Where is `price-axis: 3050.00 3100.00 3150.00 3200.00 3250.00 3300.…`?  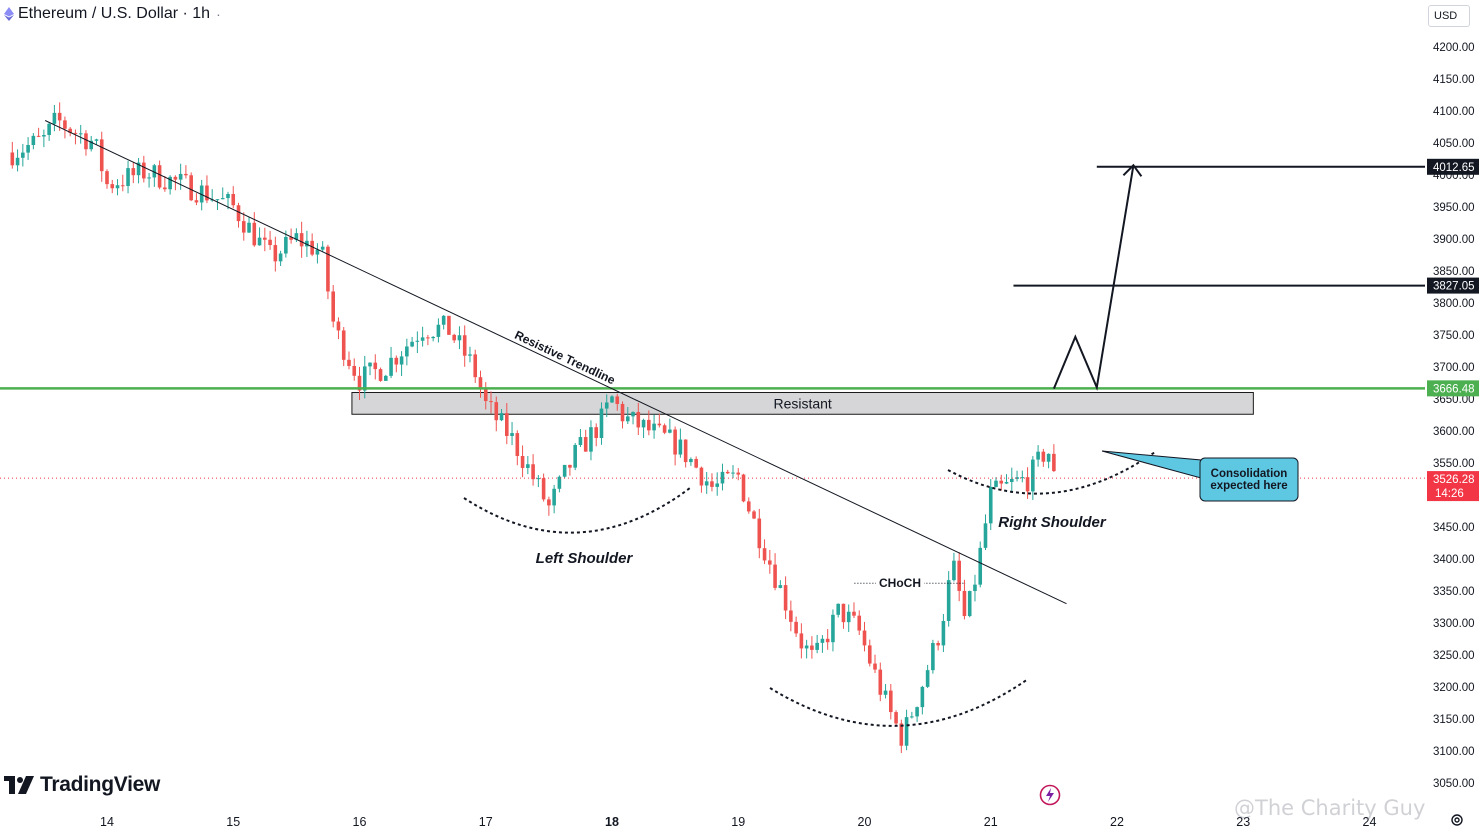
price-axis: 3050.00 3100.00 3150.00 3200.00 3250.00 3300.… is located at coordinates (1453, 416).